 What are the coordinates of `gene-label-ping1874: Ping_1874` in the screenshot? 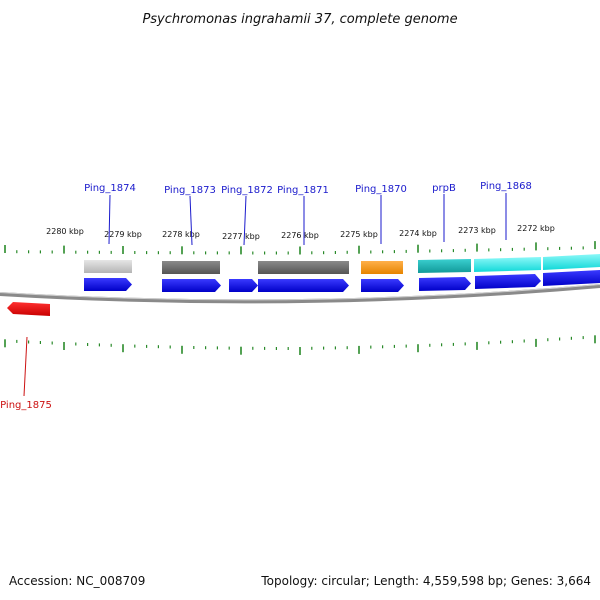 It's located at (110, 188).